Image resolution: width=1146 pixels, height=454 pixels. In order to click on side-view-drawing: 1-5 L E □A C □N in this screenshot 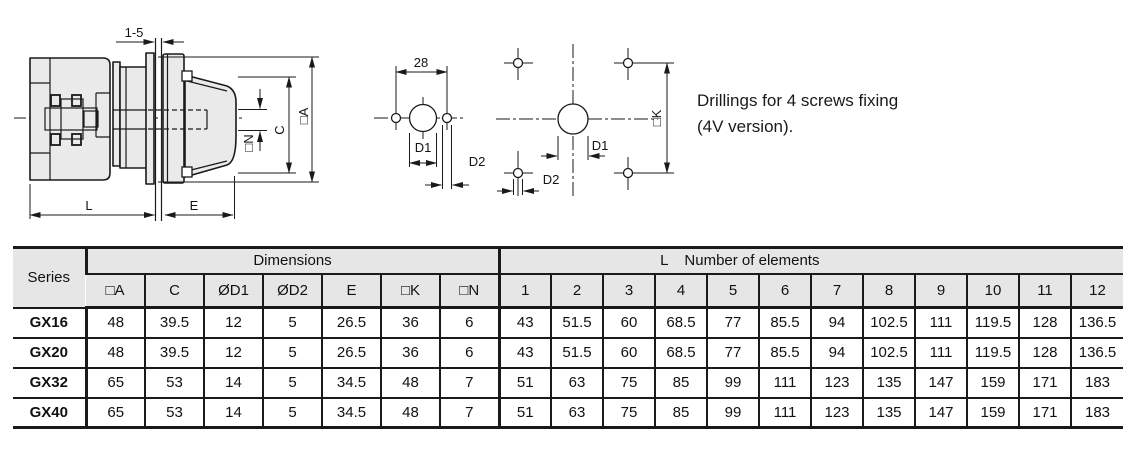, I will do `click(166, 123)`.